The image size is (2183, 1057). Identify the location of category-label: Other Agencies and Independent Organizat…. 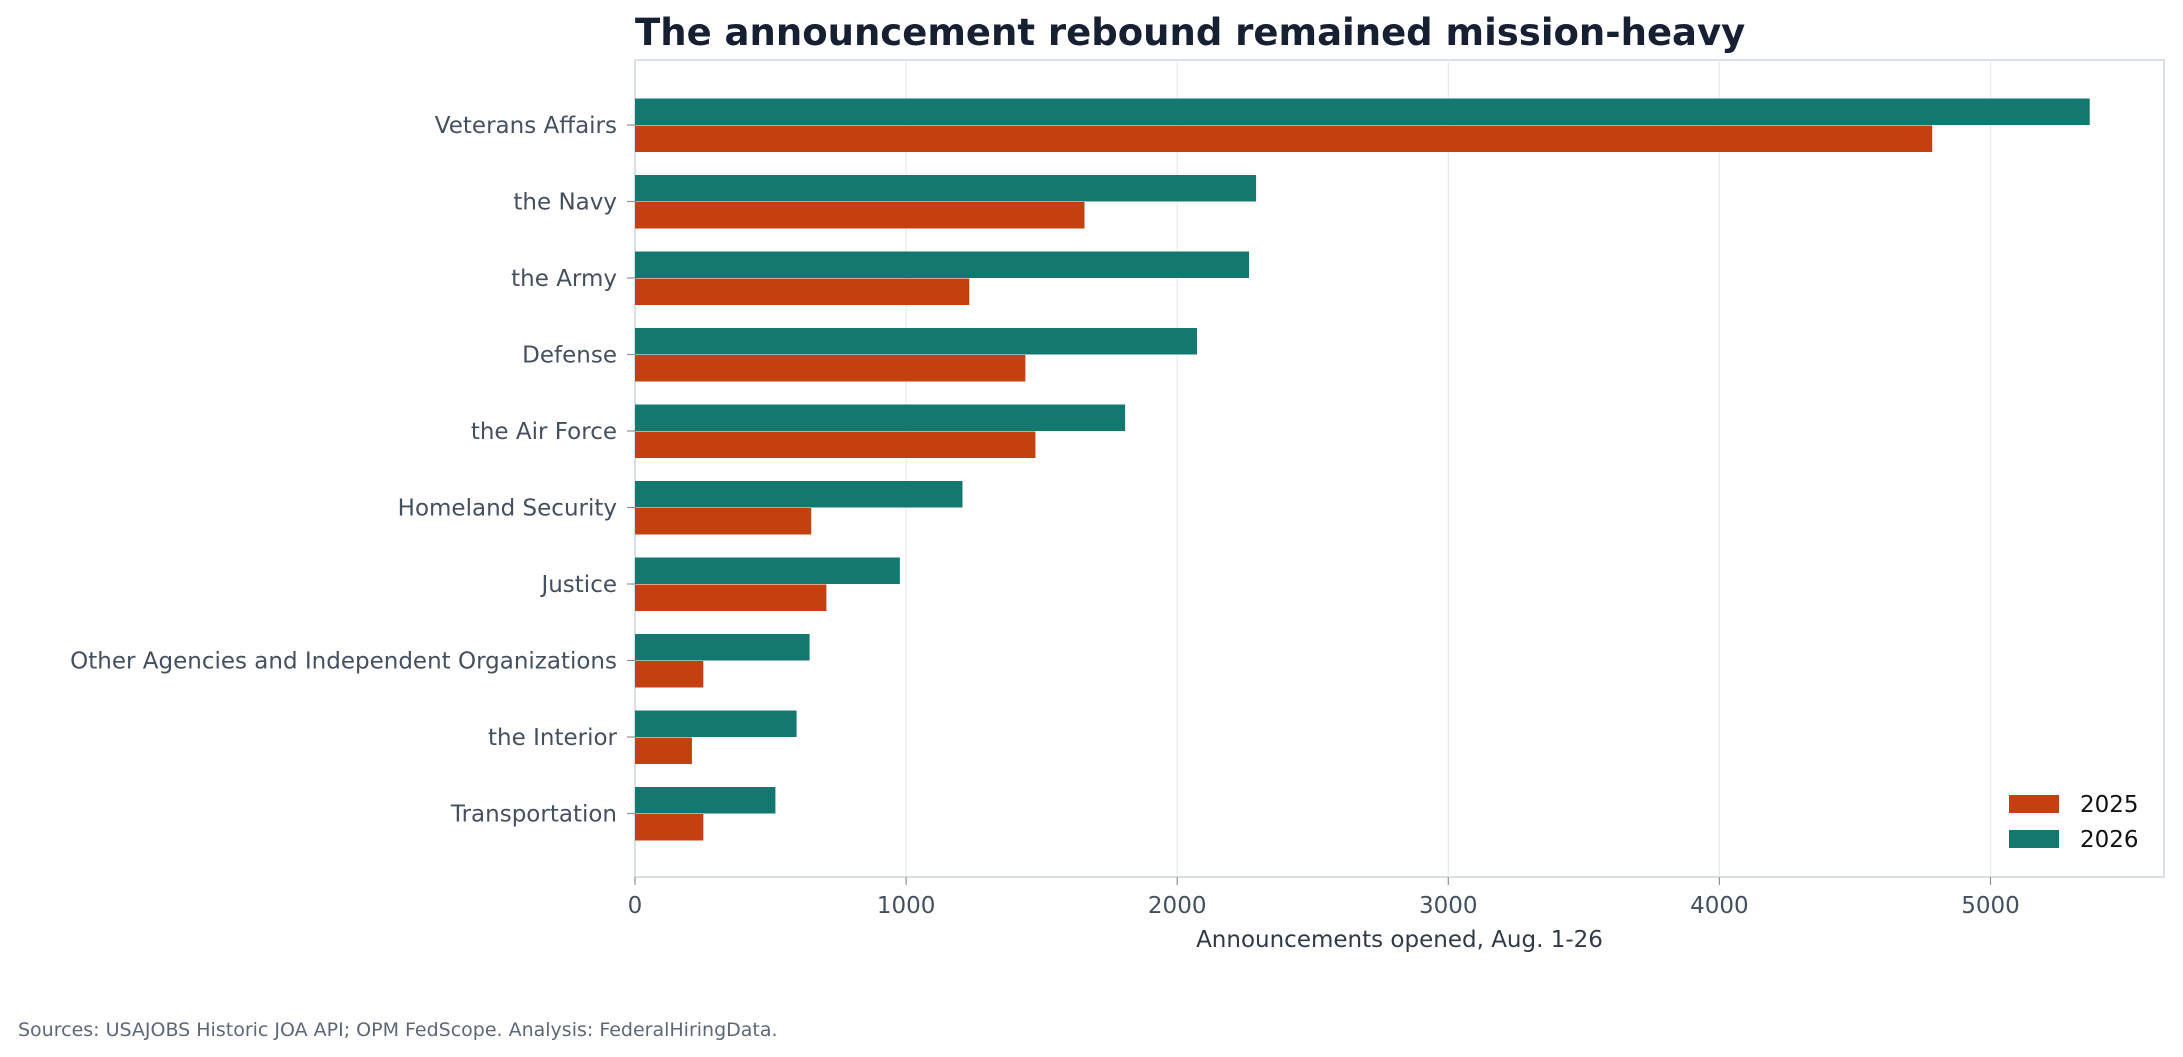
(343, 662).